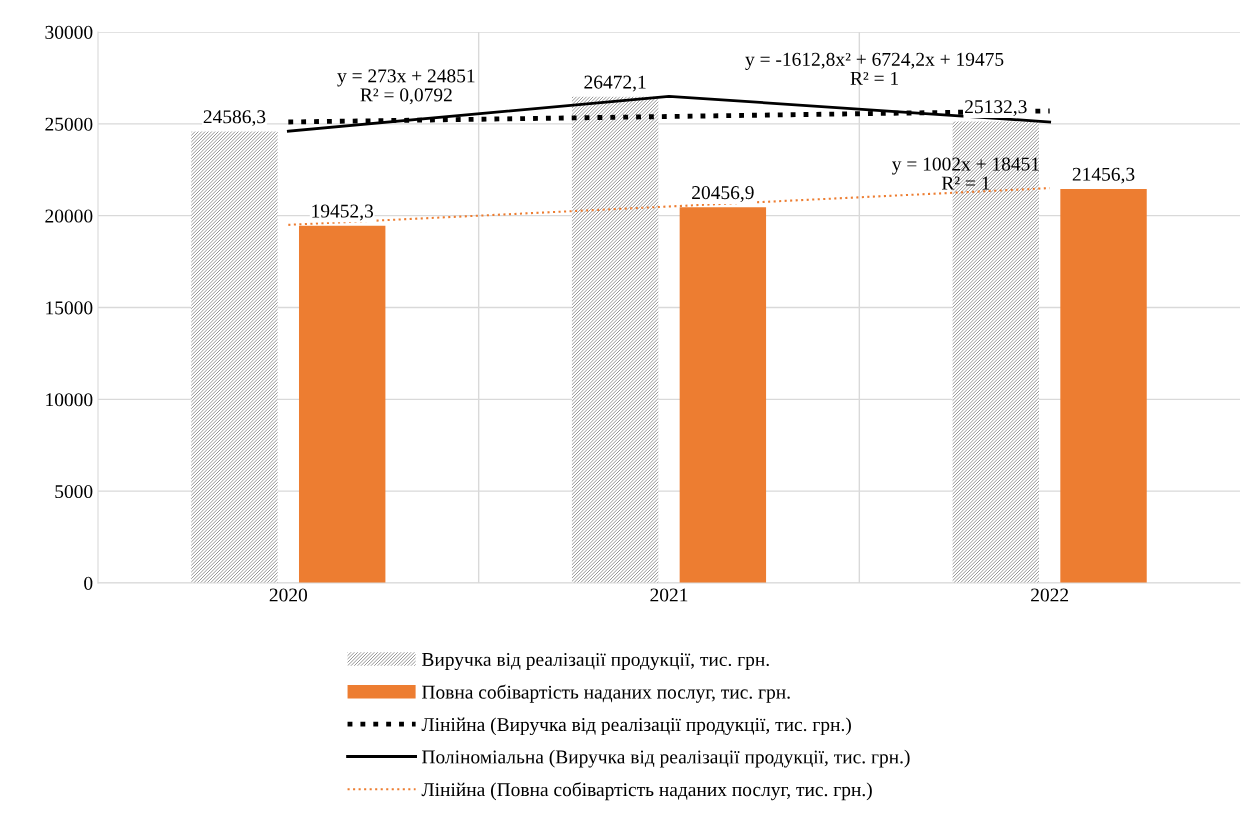 The width and height of the screenshot is (1258, 819). Describe the element at coordinates (69, 308) in the screenshot. I see `y-tick-label: 15000` at that location.